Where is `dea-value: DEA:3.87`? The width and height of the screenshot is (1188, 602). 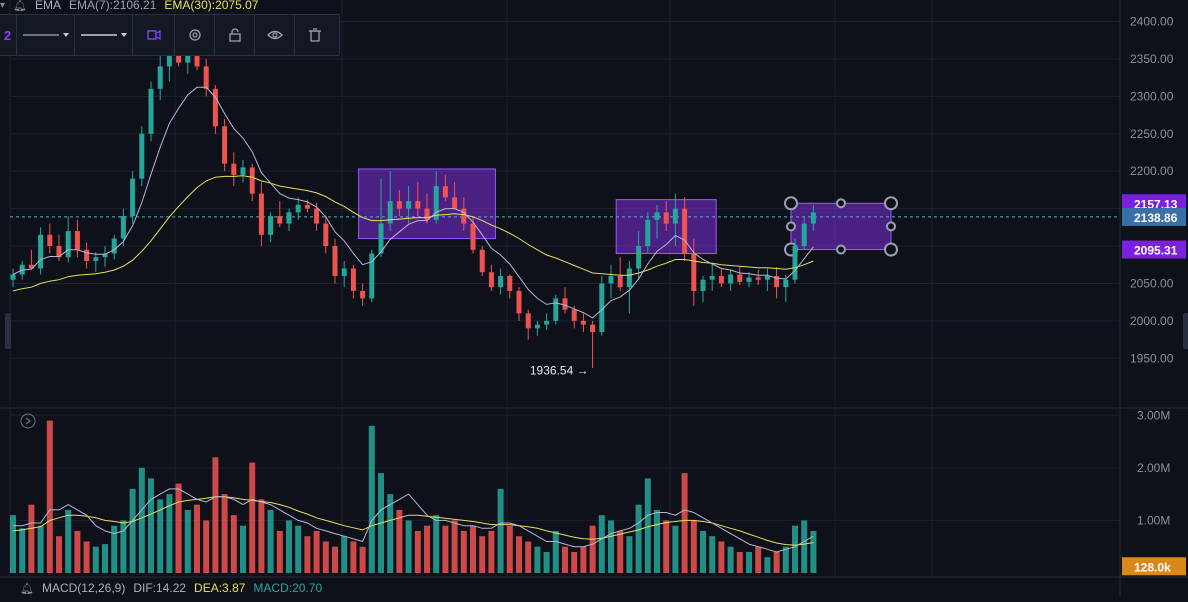 dea-value: DEA:3.87 is located at coordinates (220, 588).